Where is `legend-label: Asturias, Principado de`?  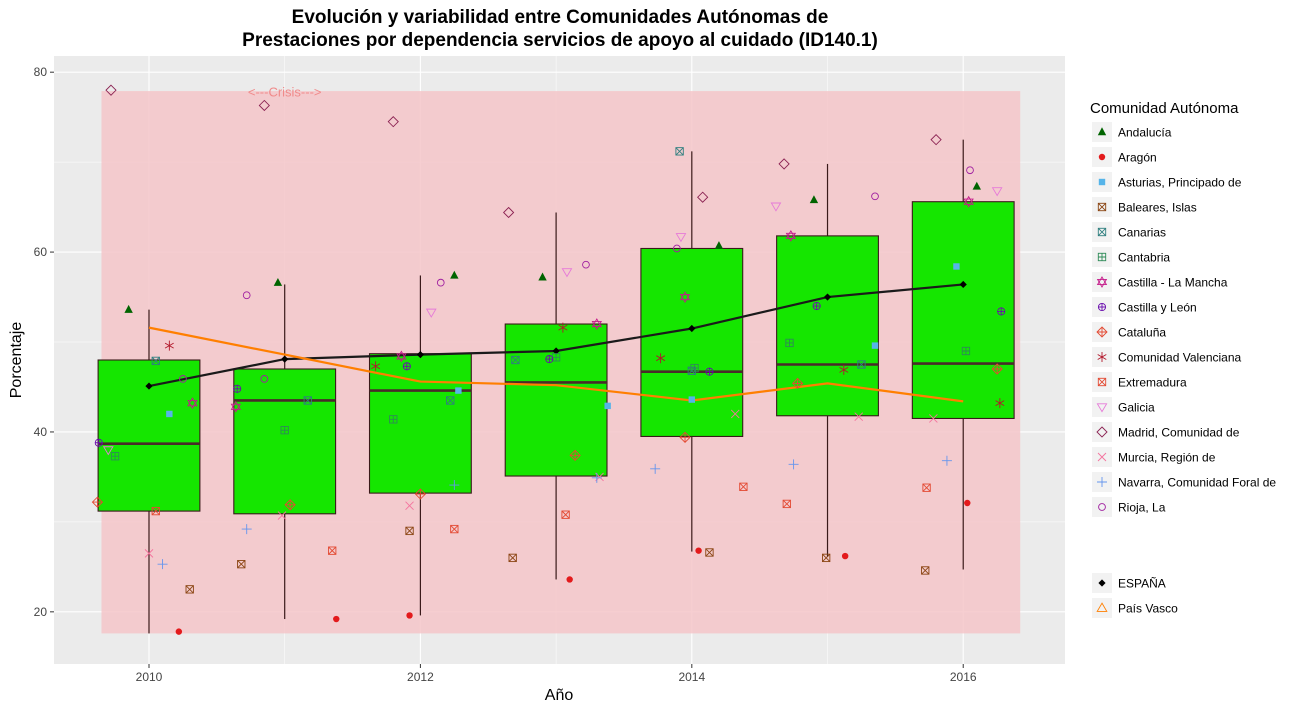 legend-label: Asturias, Principado de is located at coordinates (1180, 183).